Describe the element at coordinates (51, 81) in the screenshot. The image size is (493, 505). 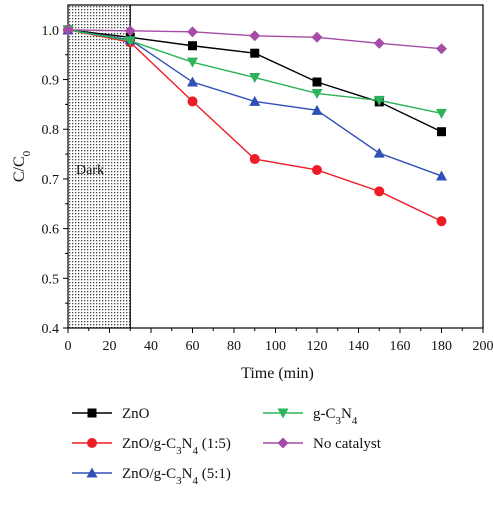
I see `y-tick-label: 0.9` at that location.